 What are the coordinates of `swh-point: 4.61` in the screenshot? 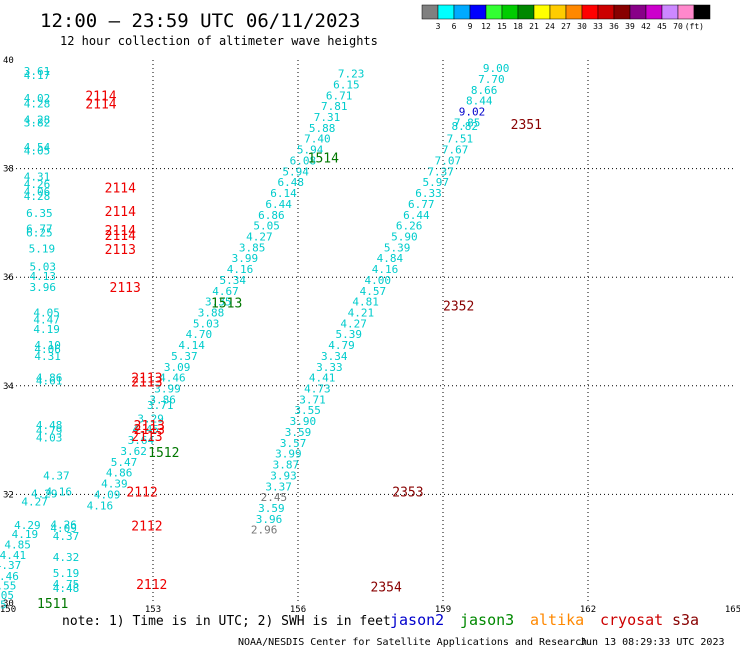 It's located at (49, 380).